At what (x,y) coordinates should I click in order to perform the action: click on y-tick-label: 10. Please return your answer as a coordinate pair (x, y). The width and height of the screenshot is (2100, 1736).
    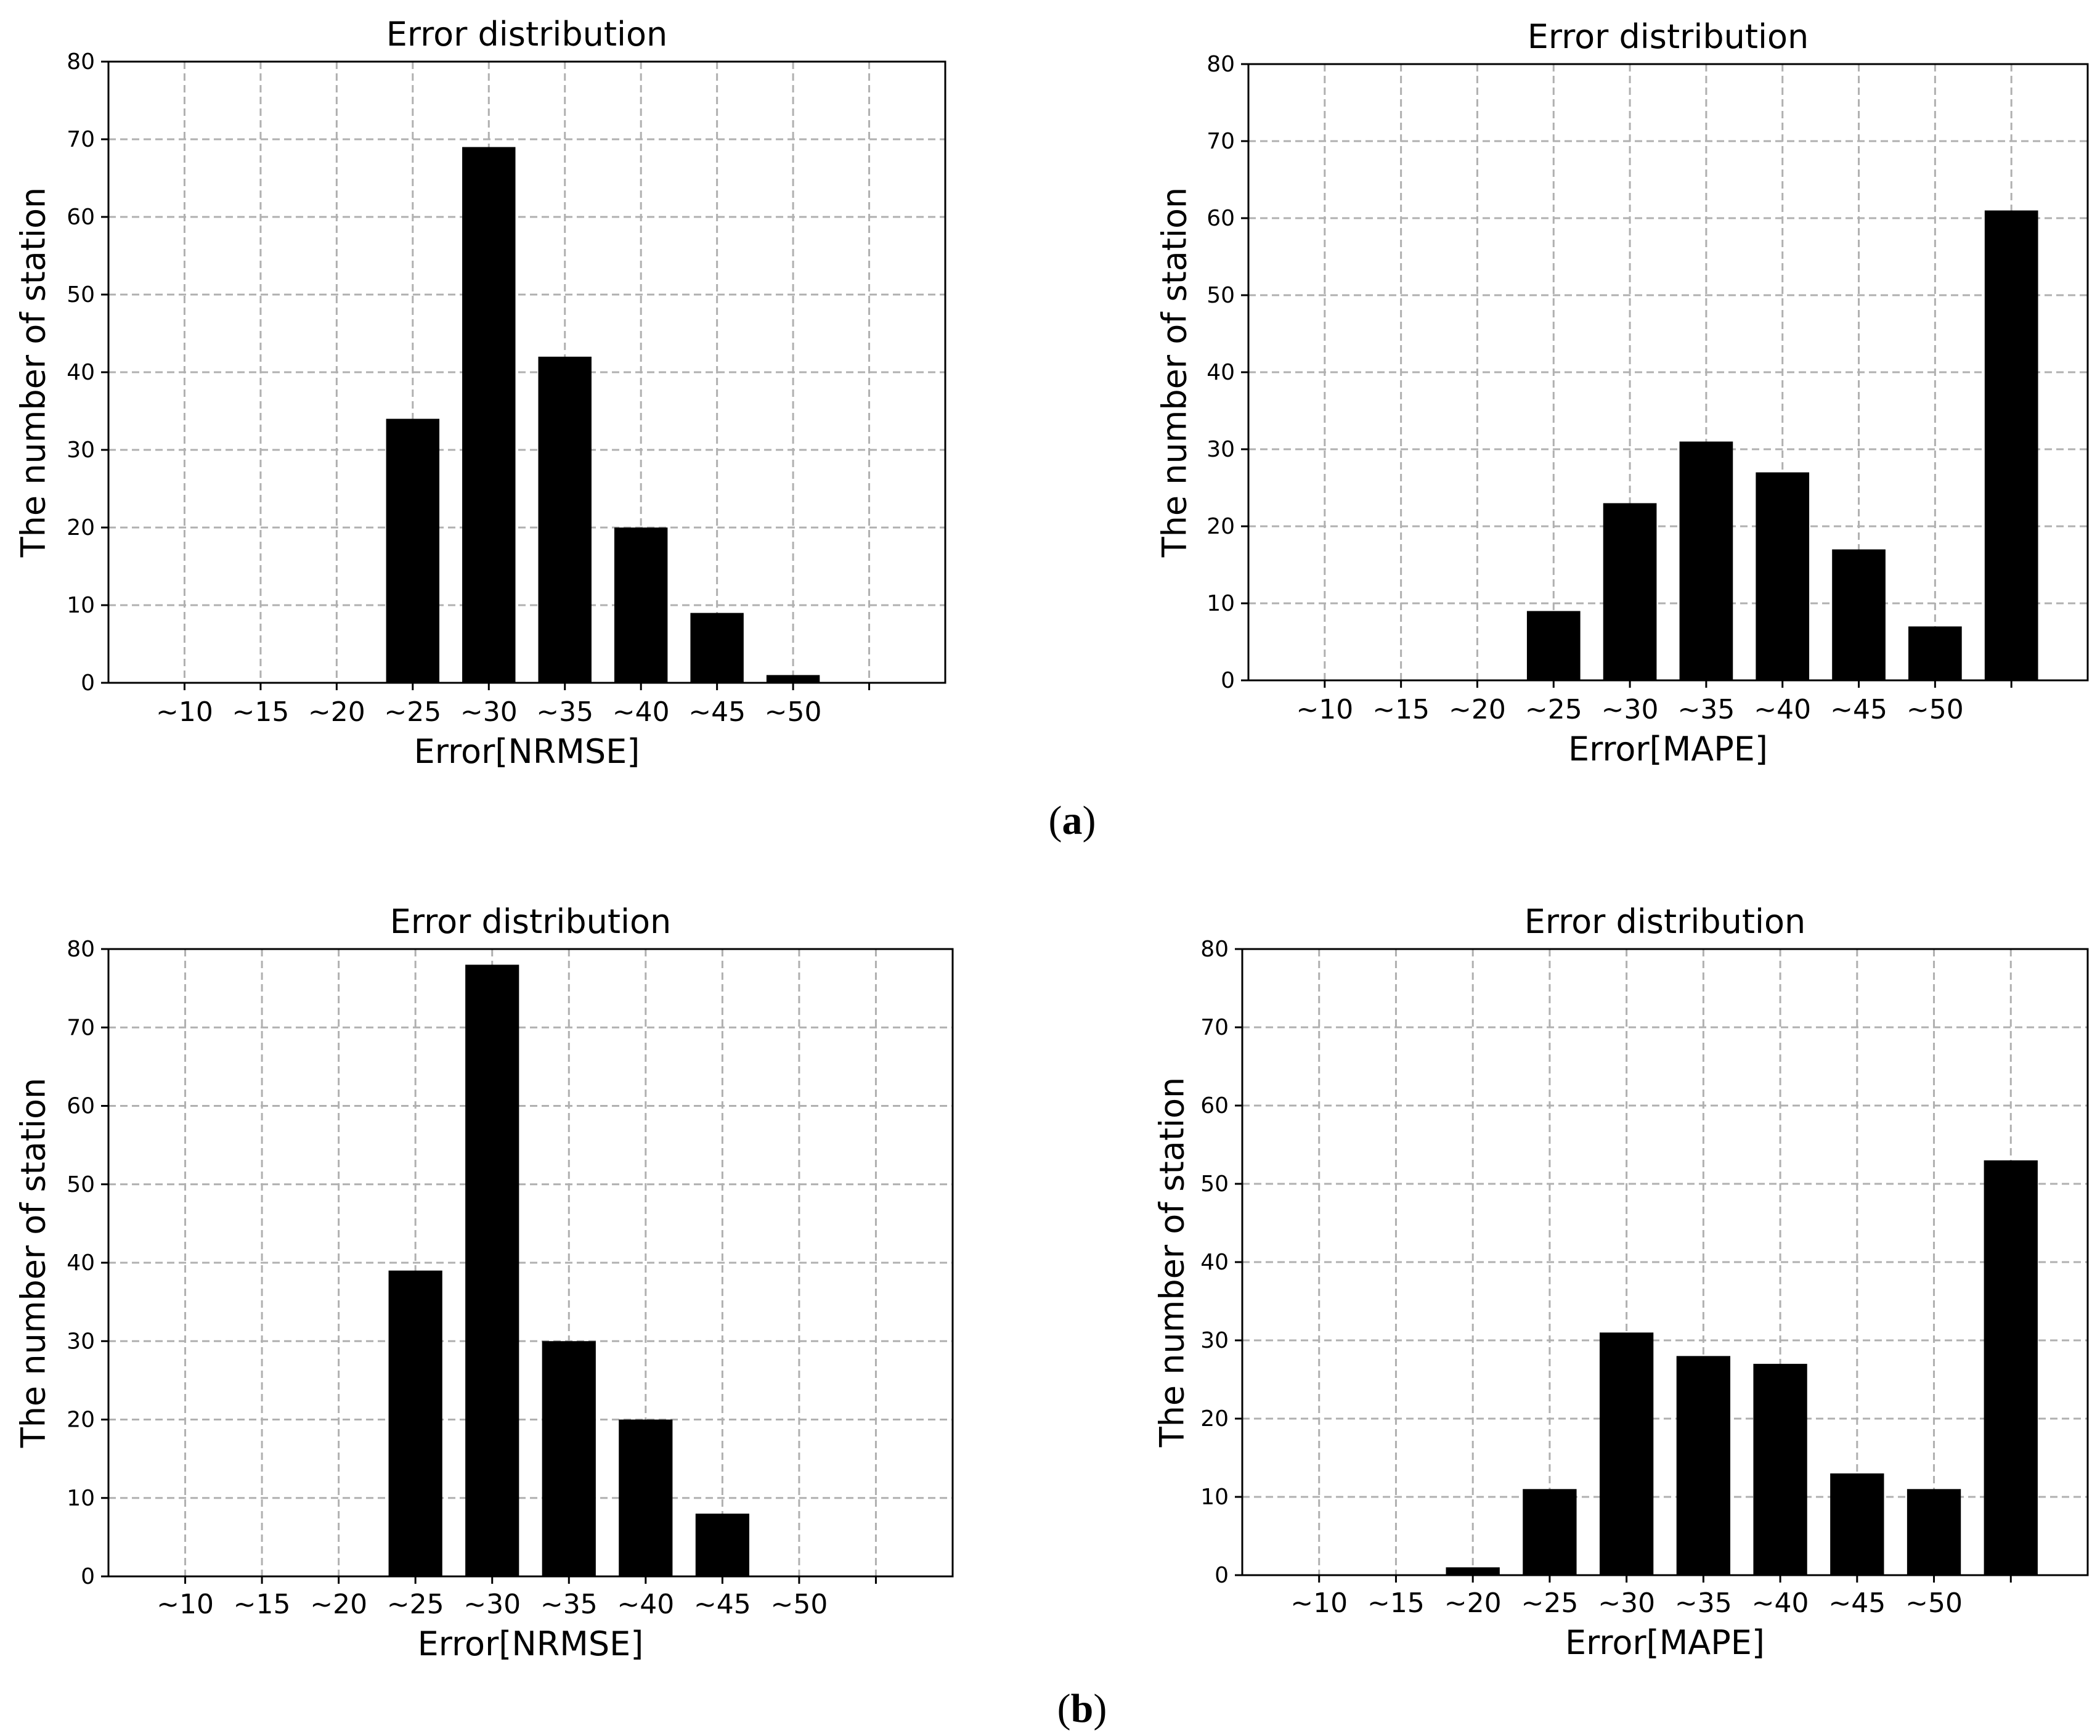
    Looking at the image, I should click on (81, 605).